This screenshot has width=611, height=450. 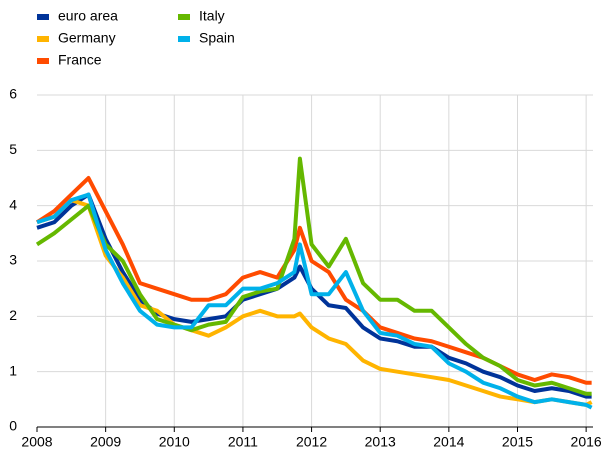 I want to click on legend-label: Italy, so click(x=212, y=16).